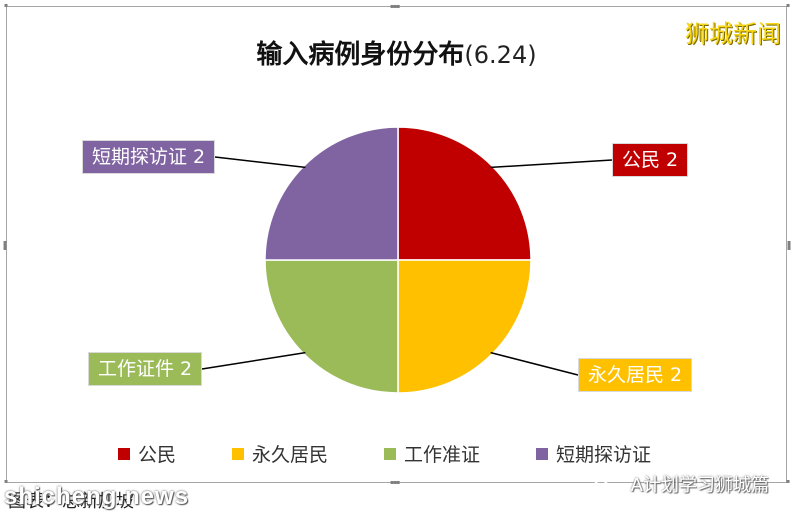  Describe the element at coordinates (360, 55) in the screenshot. I see `chart-title-text: 输入病例身份分布` at that location.